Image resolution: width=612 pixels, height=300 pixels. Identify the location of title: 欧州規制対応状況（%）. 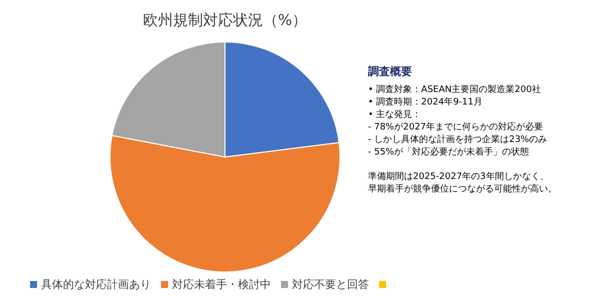
(225, 20).